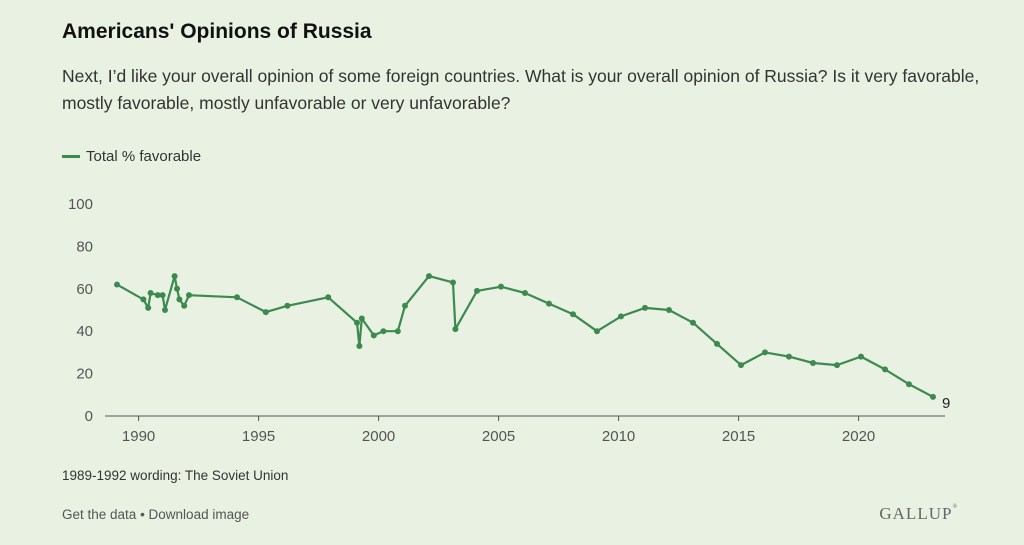 The width and height of the screenshot is (1024, 545). I want to click on gallup-logo: GALLUP®, so click(918, 513).